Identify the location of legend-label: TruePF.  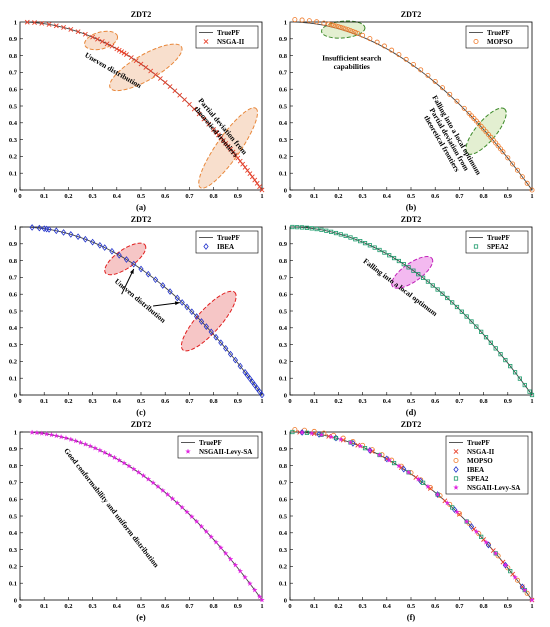
(498, 238).